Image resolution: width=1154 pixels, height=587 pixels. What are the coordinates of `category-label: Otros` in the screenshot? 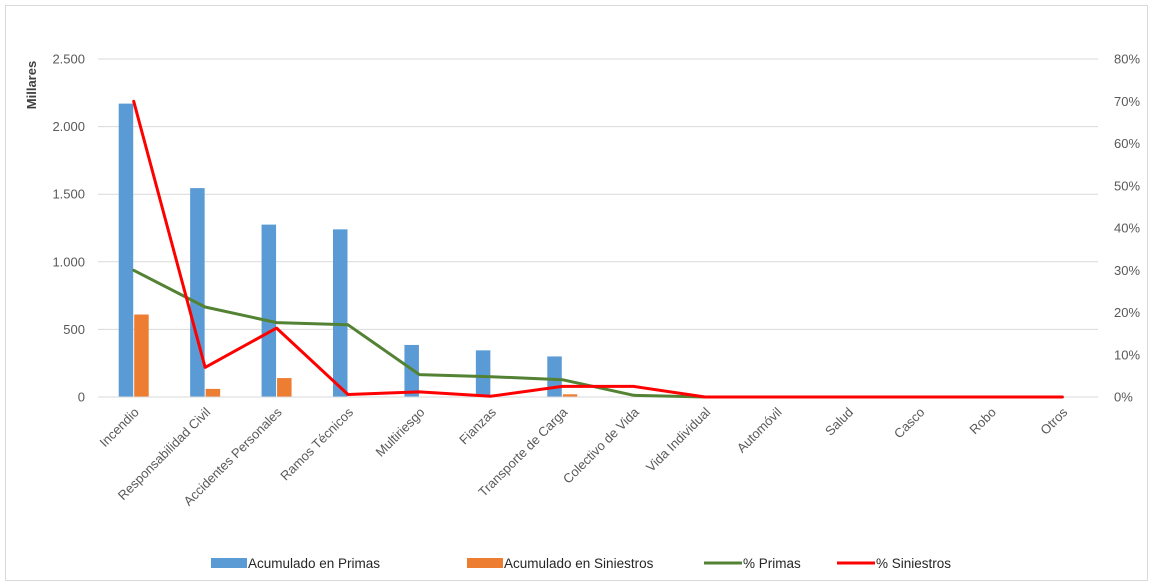 It's located at (1053, 420).